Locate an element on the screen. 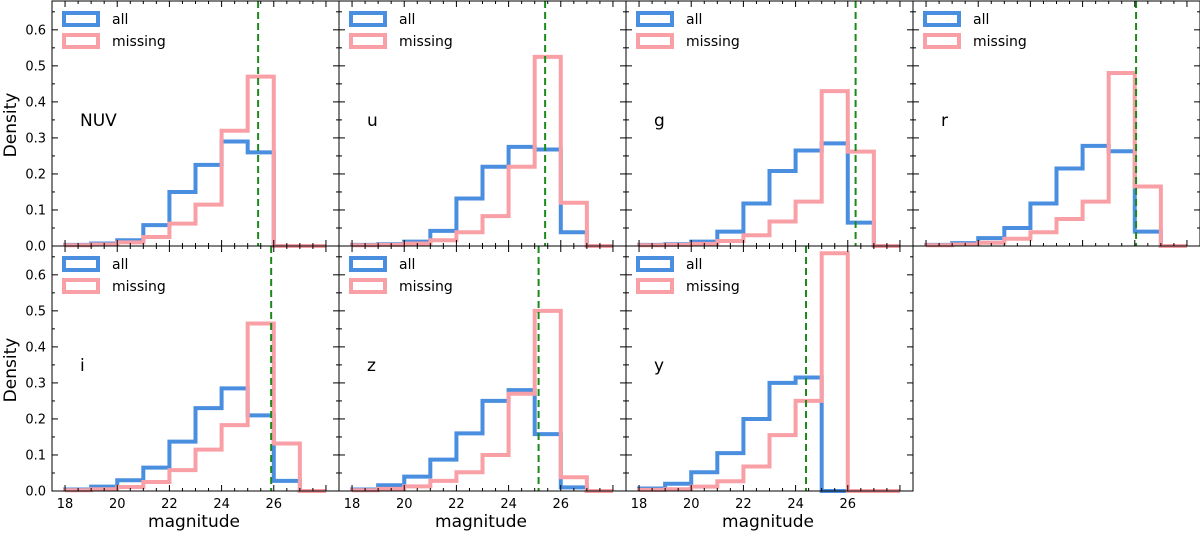 This screenshot has height=540, width=1200. y-tick-label-i: 0.1 is located at coordinates (35, 455).